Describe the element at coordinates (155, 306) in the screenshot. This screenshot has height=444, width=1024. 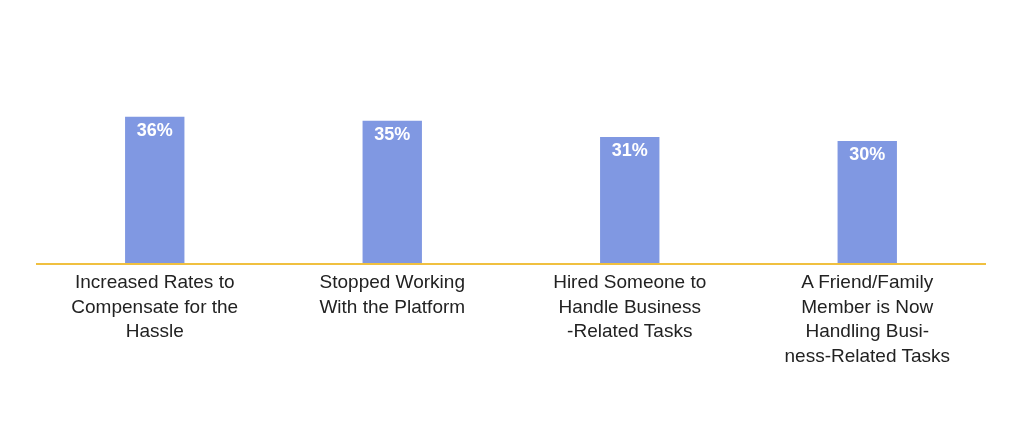
I see `x-tick-label: Increased Rates to Compensate for the Hassle` at that location.